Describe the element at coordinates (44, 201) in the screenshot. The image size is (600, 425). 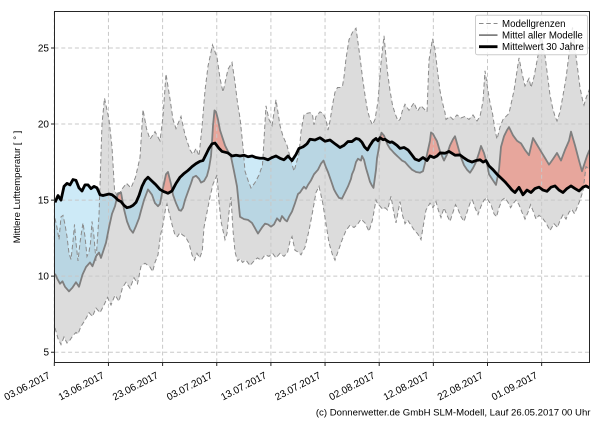
I see `svg-text: 15` at that location.